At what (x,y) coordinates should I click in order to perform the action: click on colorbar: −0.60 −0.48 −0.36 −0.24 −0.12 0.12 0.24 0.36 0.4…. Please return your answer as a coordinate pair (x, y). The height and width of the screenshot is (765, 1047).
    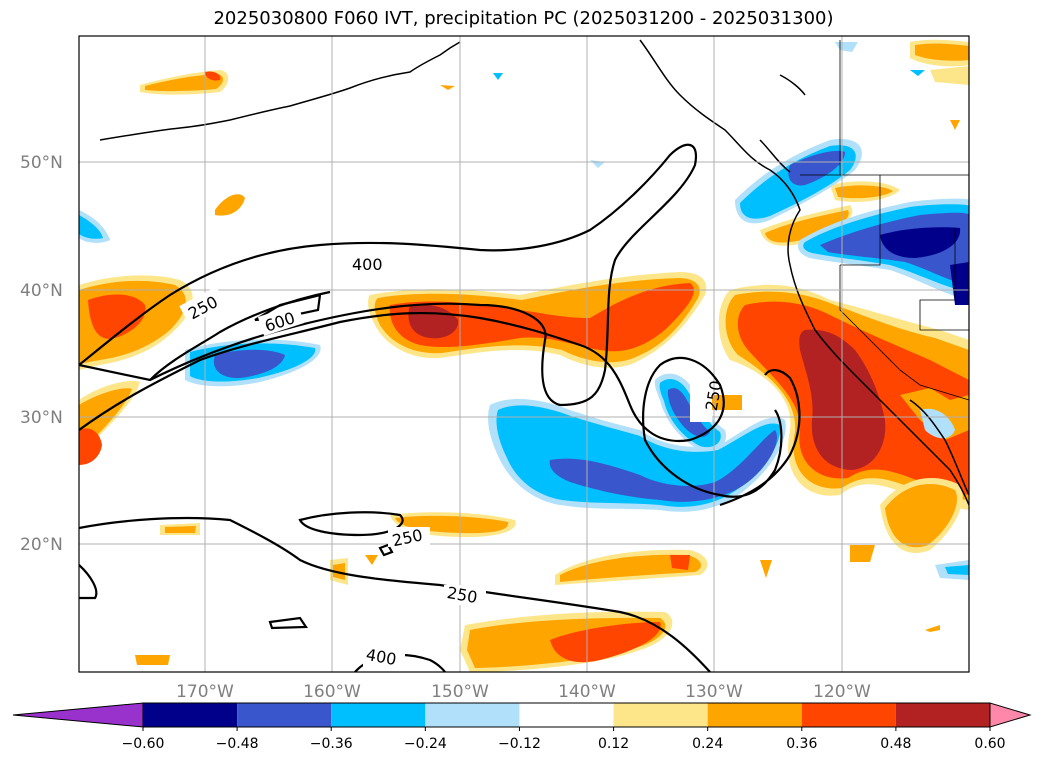
    Looking at the image, I should click on (522, 727).